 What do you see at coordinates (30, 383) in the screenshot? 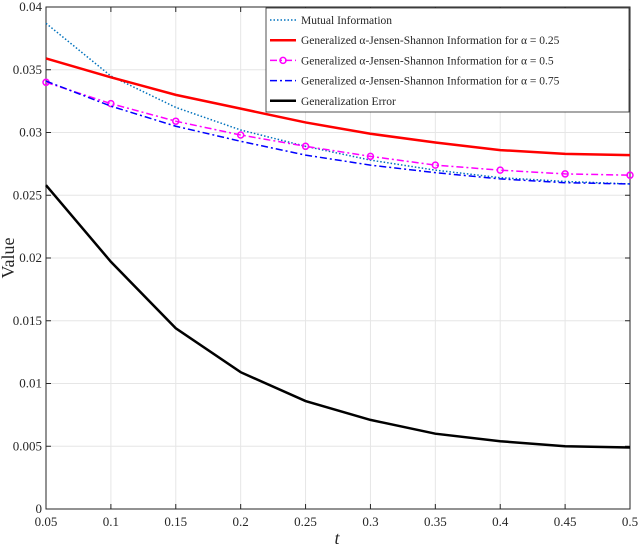
I see `y-tick-label: 0.01` at bounding box center [30, 383].